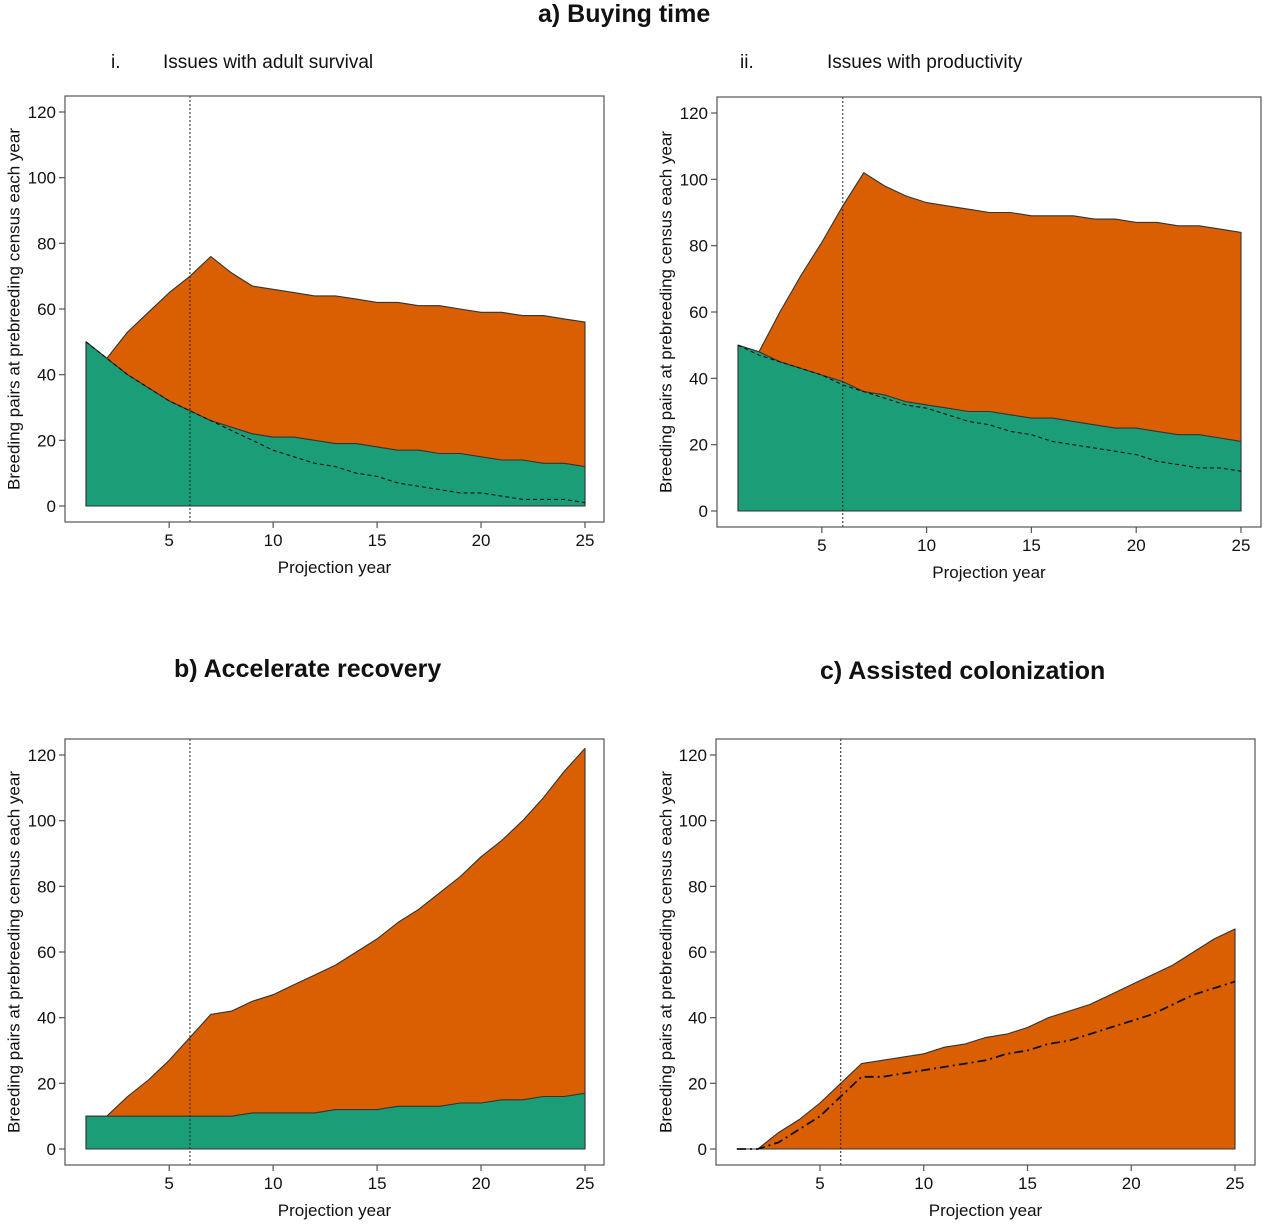 This screenshot has width=1267, height=1232. I want to click on subtitle-a-ii: Issues with productivity, so click(925, 62).